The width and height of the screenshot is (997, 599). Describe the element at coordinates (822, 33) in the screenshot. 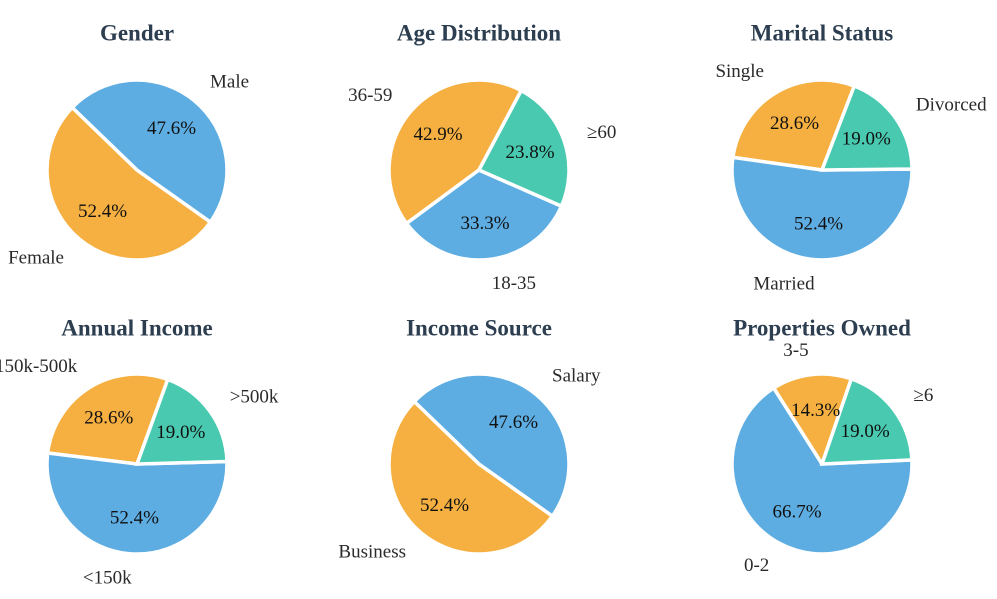

I see `chart-title-marital-status: Marital Status` at that location.